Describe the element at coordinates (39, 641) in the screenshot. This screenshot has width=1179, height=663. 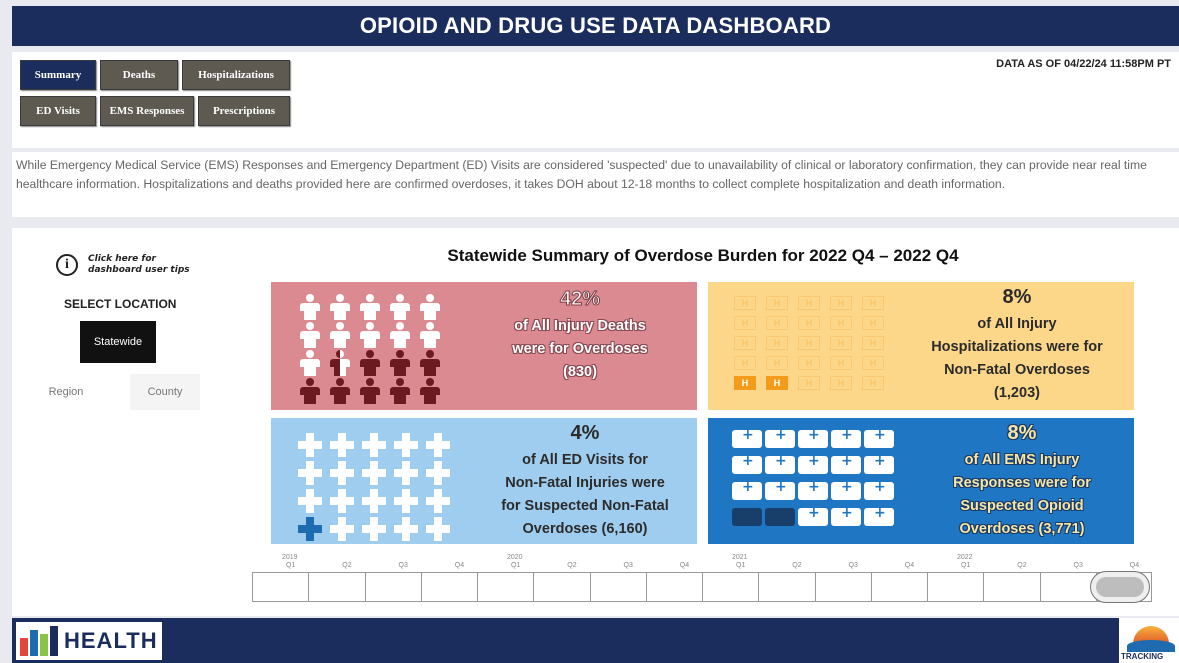
I see `logo-mark-icon` at that location.